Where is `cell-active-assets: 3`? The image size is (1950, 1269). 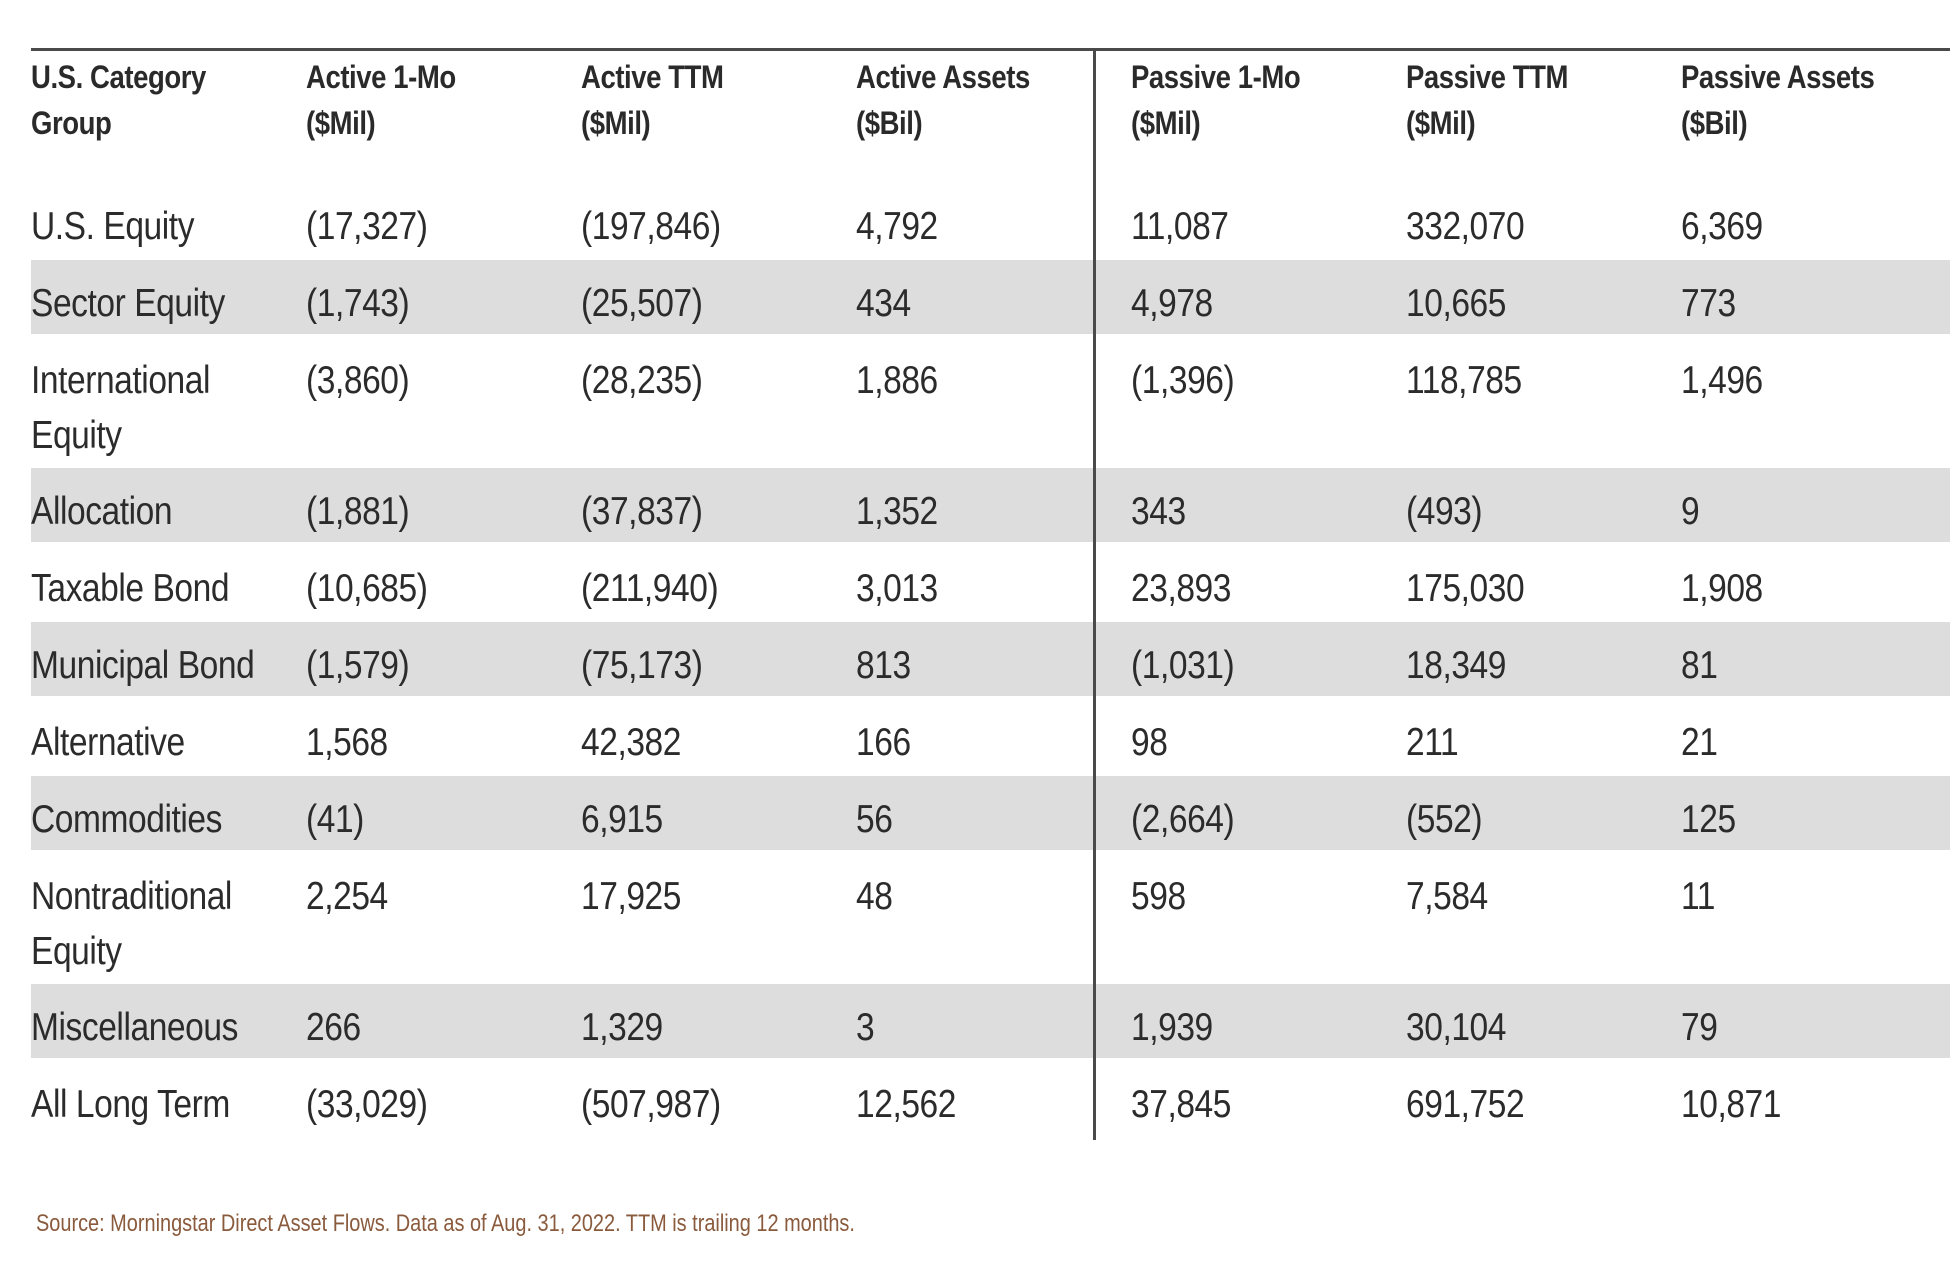 cell-active-assets: 3 is located at coordinates (865, 1027).